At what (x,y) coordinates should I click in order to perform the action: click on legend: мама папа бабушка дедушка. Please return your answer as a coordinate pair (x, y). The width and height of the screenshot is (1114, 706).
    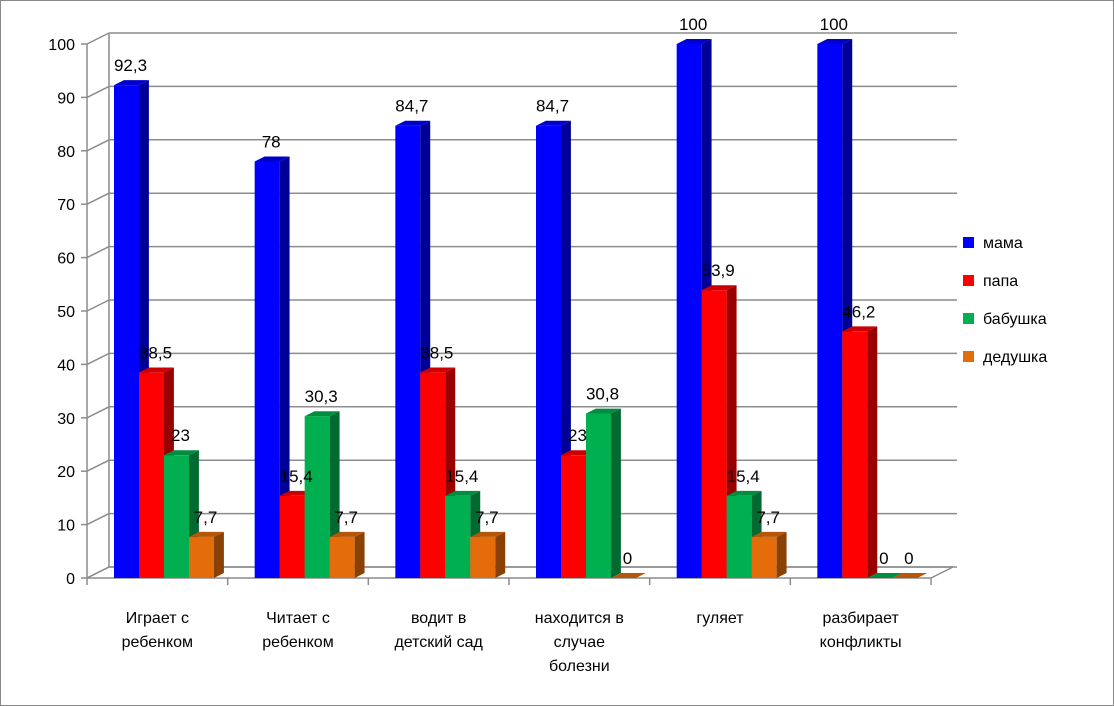
    Looking at the image, I should click on (1005, 300).